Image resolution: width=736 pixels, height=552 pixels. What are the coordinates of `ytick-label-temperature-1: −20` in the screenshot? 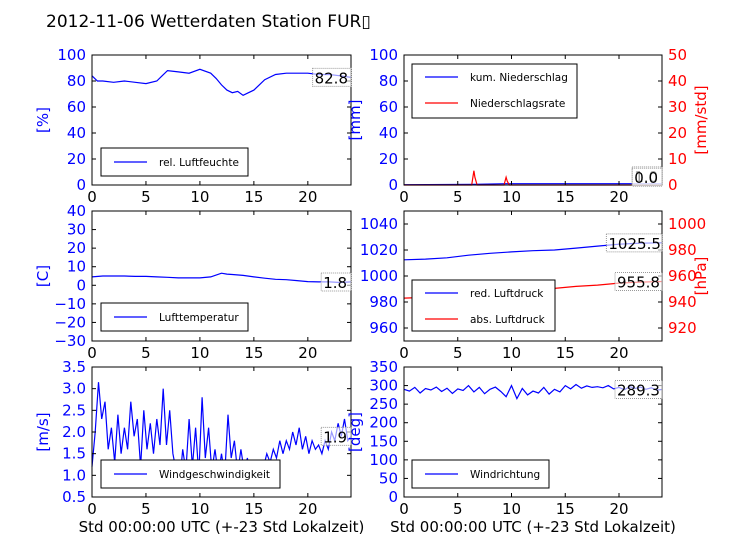 It's located at (70, 322).